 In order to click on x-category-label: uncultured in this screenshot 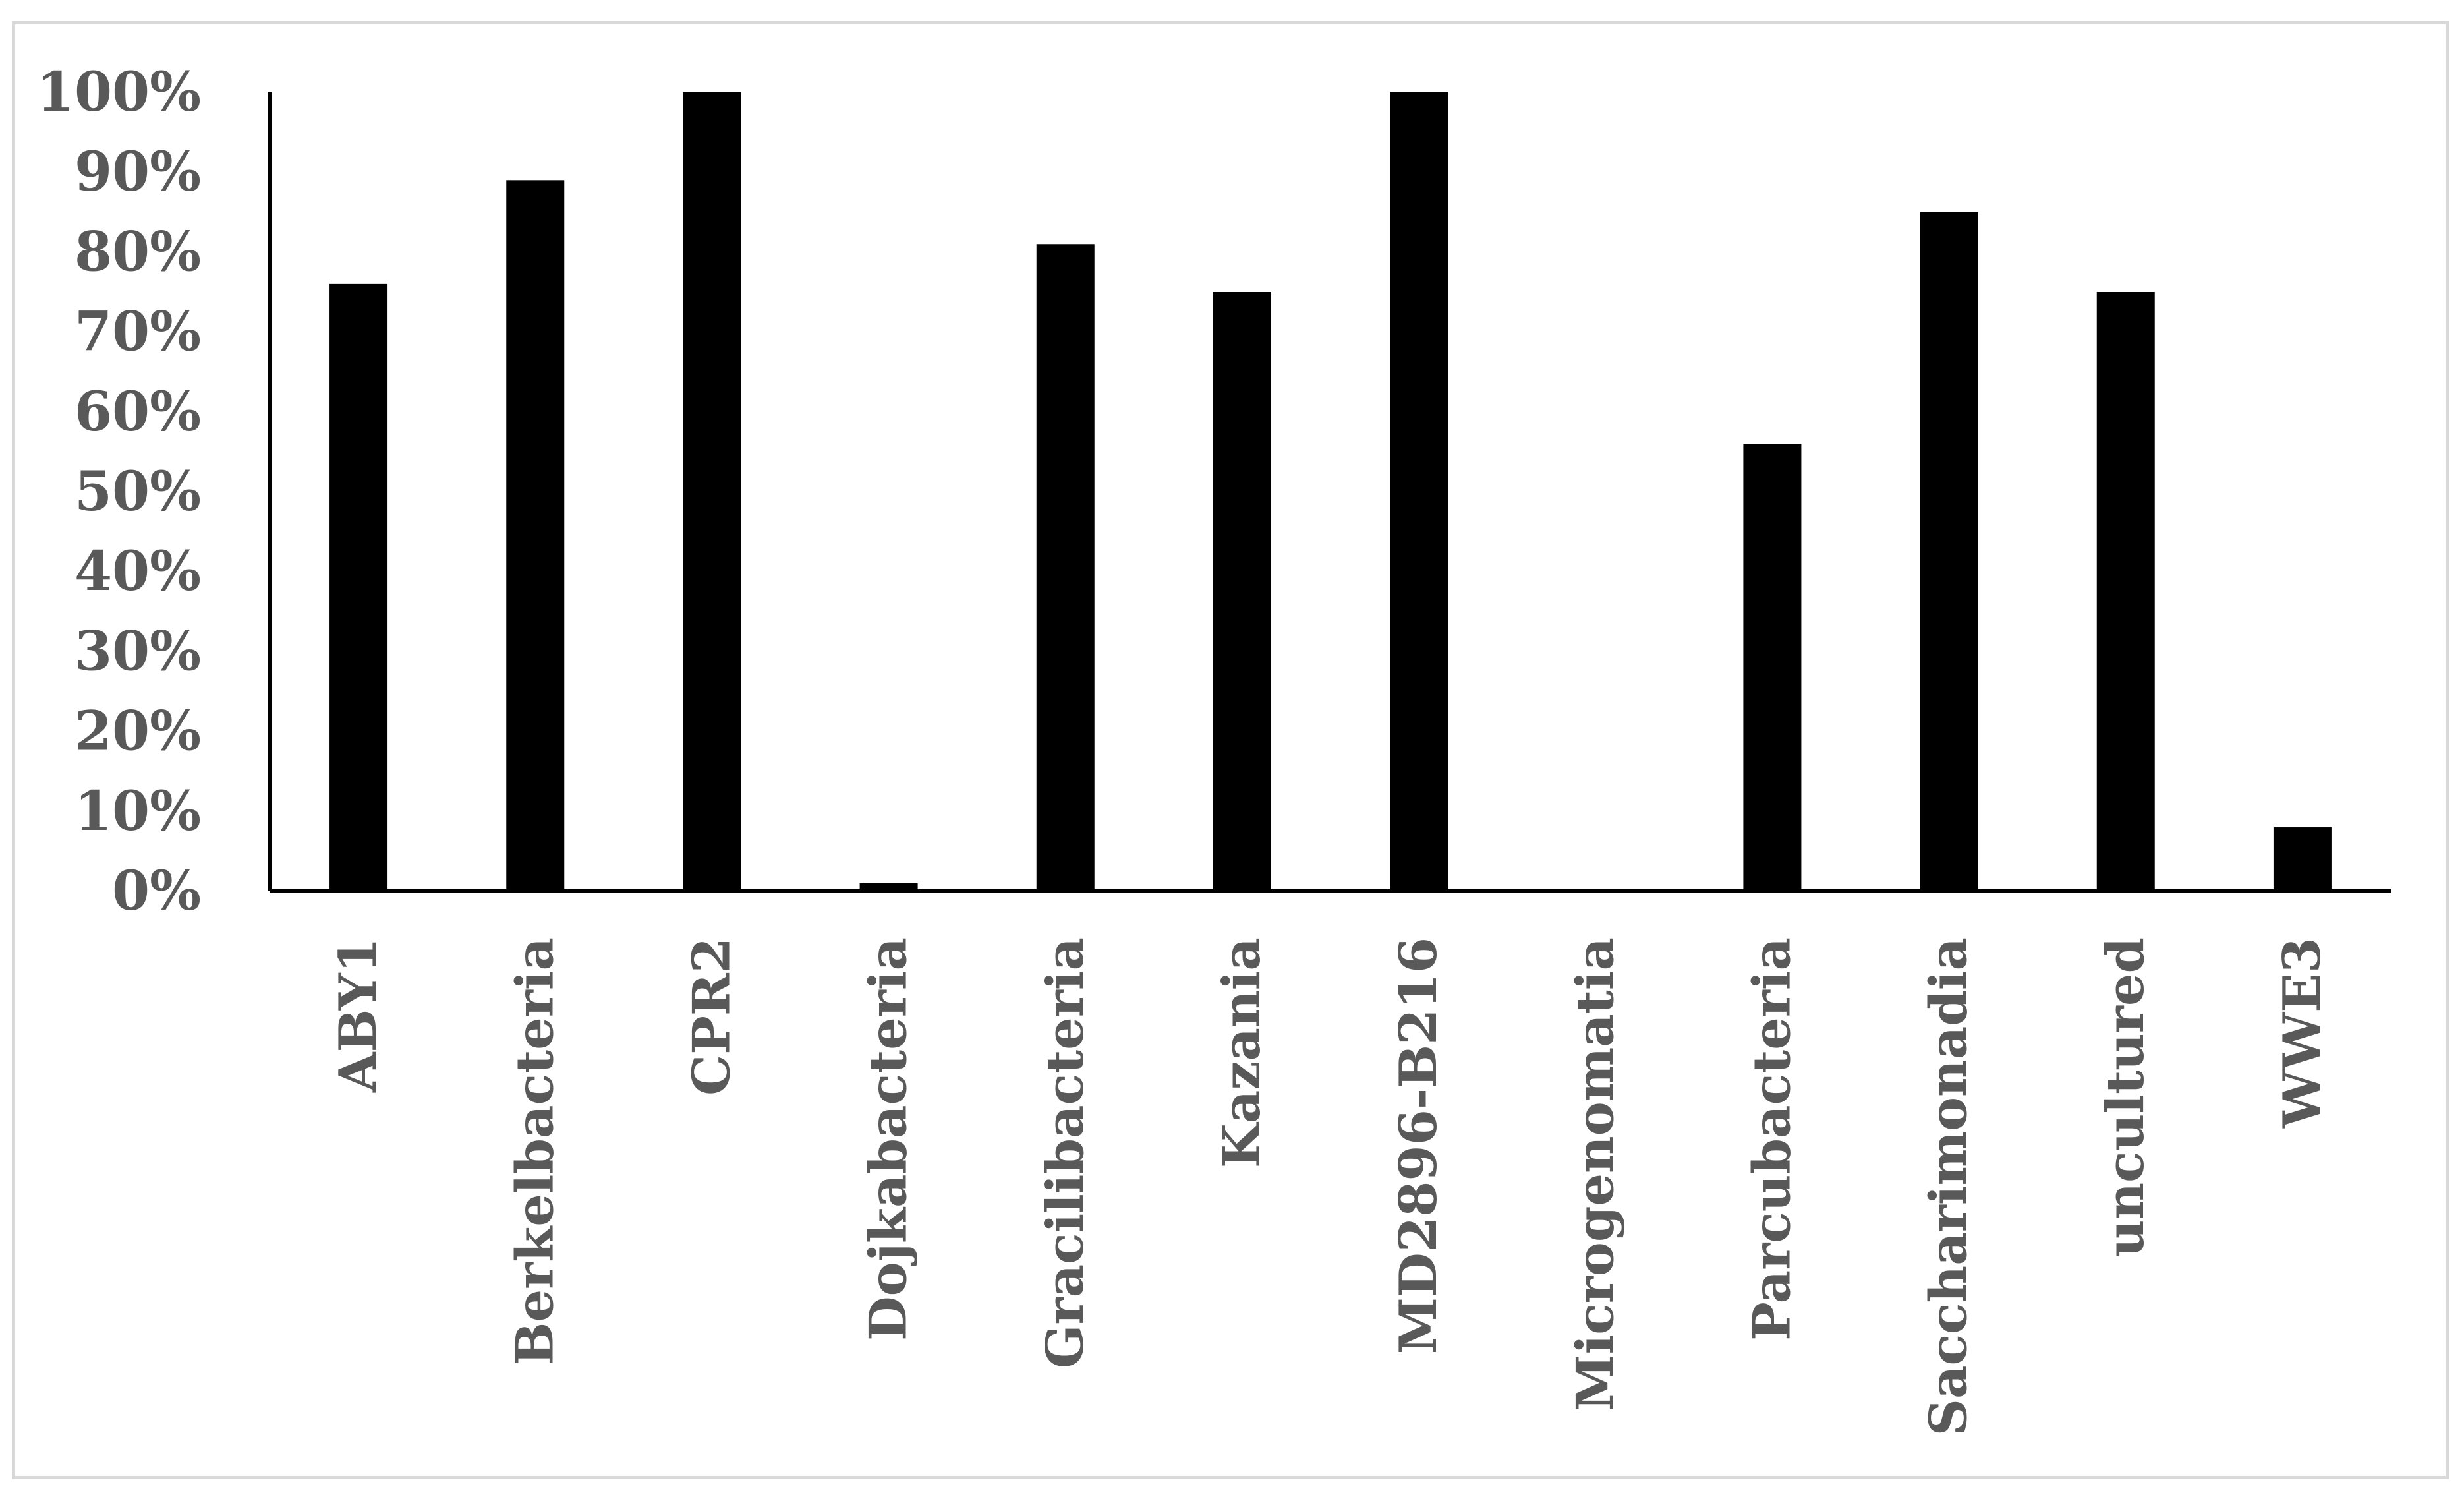, I will do `click(2126, 1097)`.